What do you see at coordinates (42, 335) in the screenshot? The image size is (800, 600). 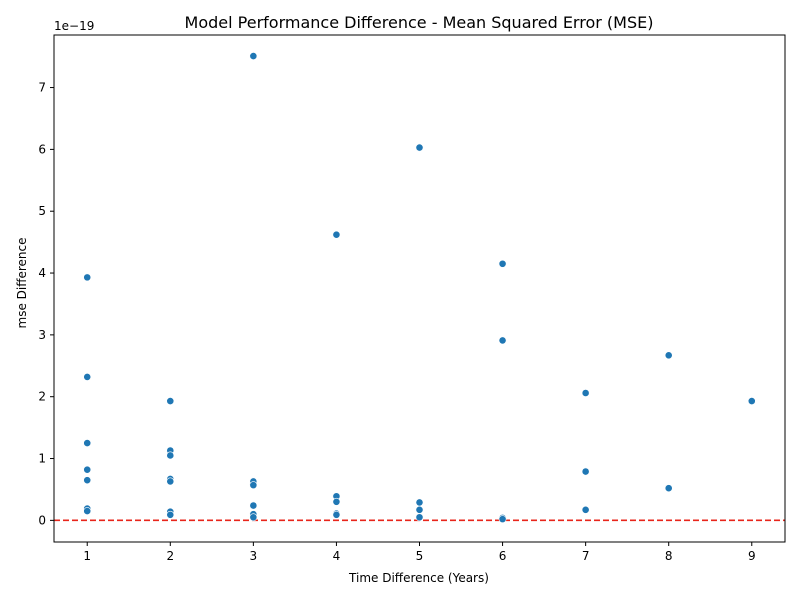 I see `y-tick-label: 3` at bounding box center [42, 335].